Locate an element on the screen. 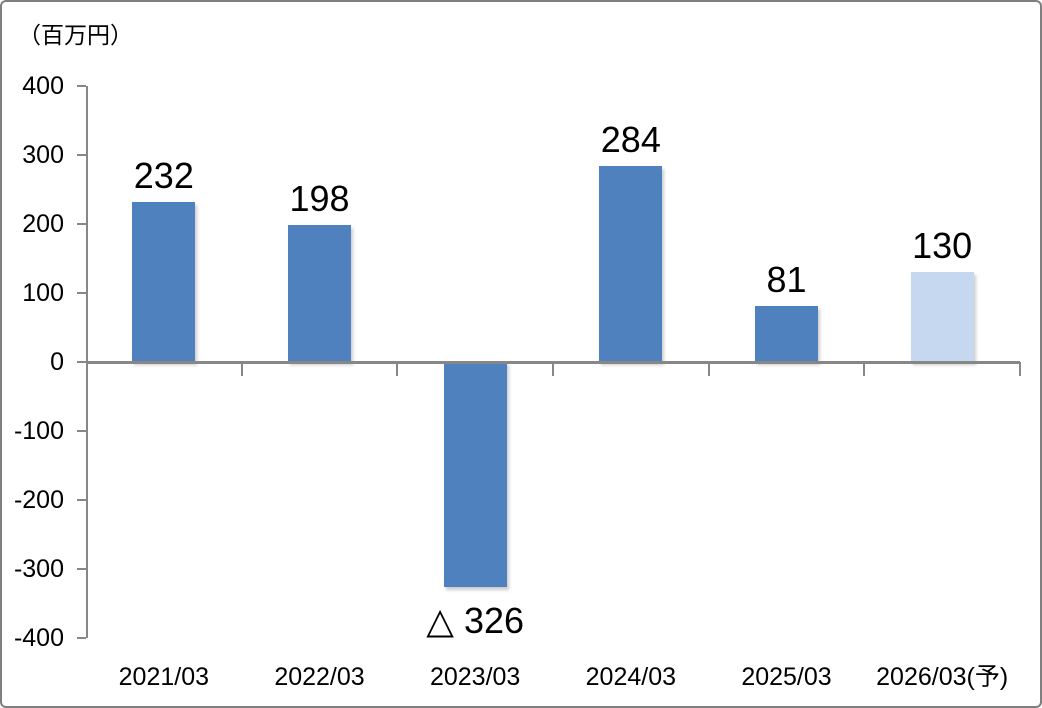  bar-value-label: 284 is located at coordinates (630, 140).